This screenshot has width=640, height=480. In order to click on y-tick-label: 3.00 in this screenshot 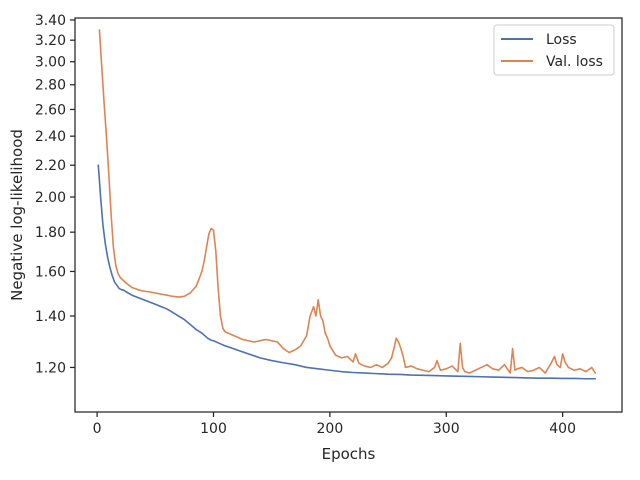, I will do `click(50, 63)`.